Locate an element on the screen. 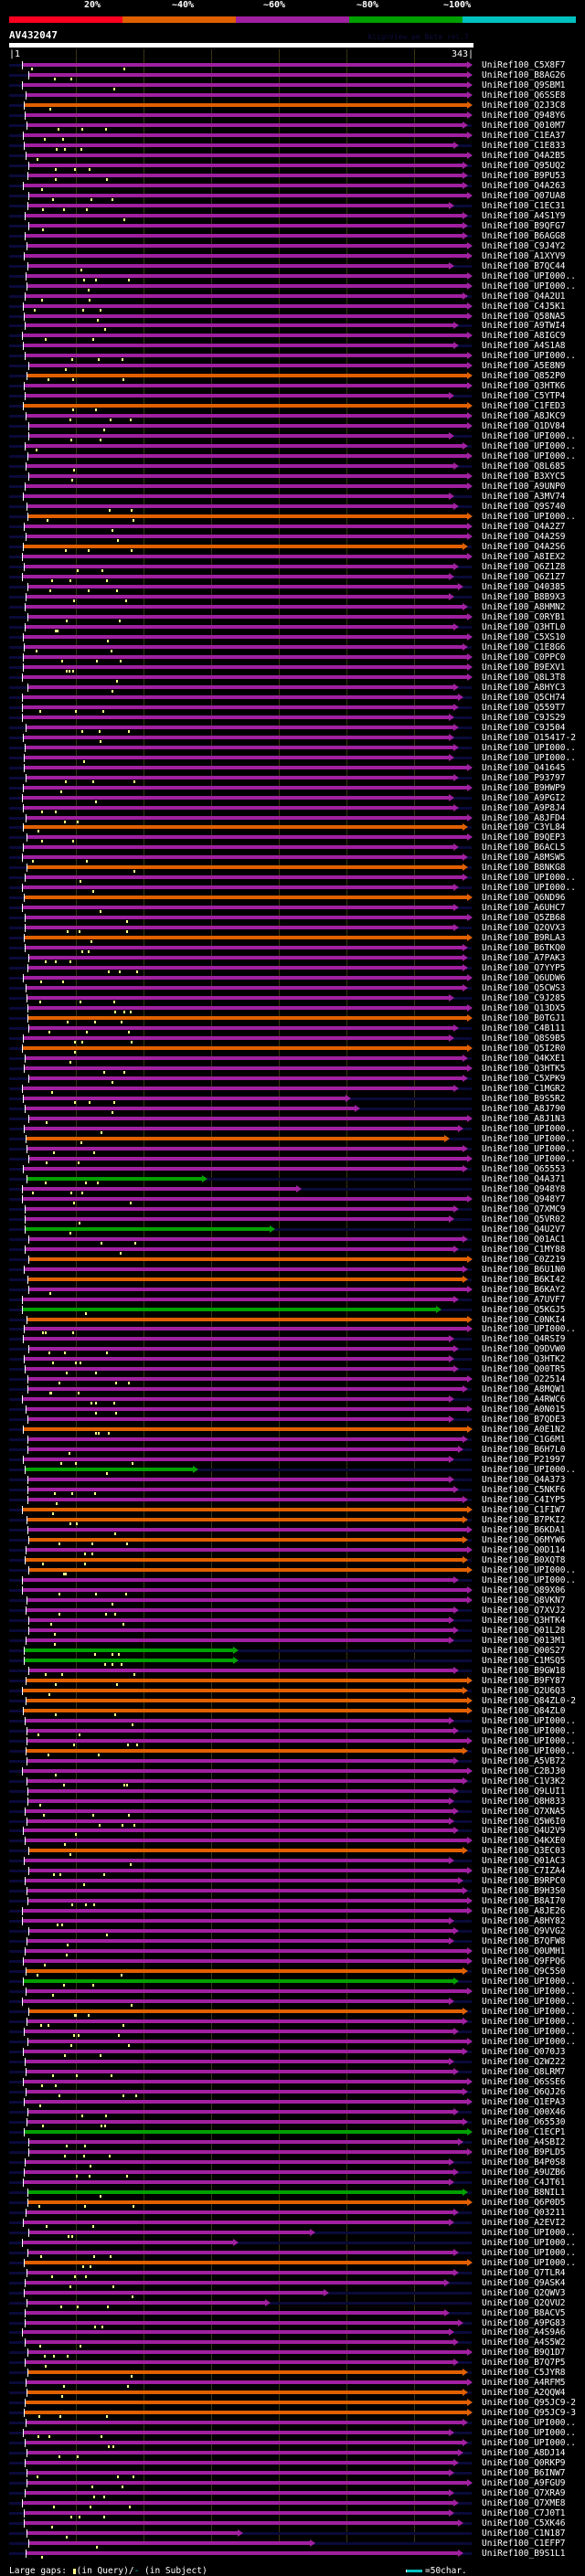  hit-label: UniRef100_B9H3S0 is located at coordinates (524, 1891).